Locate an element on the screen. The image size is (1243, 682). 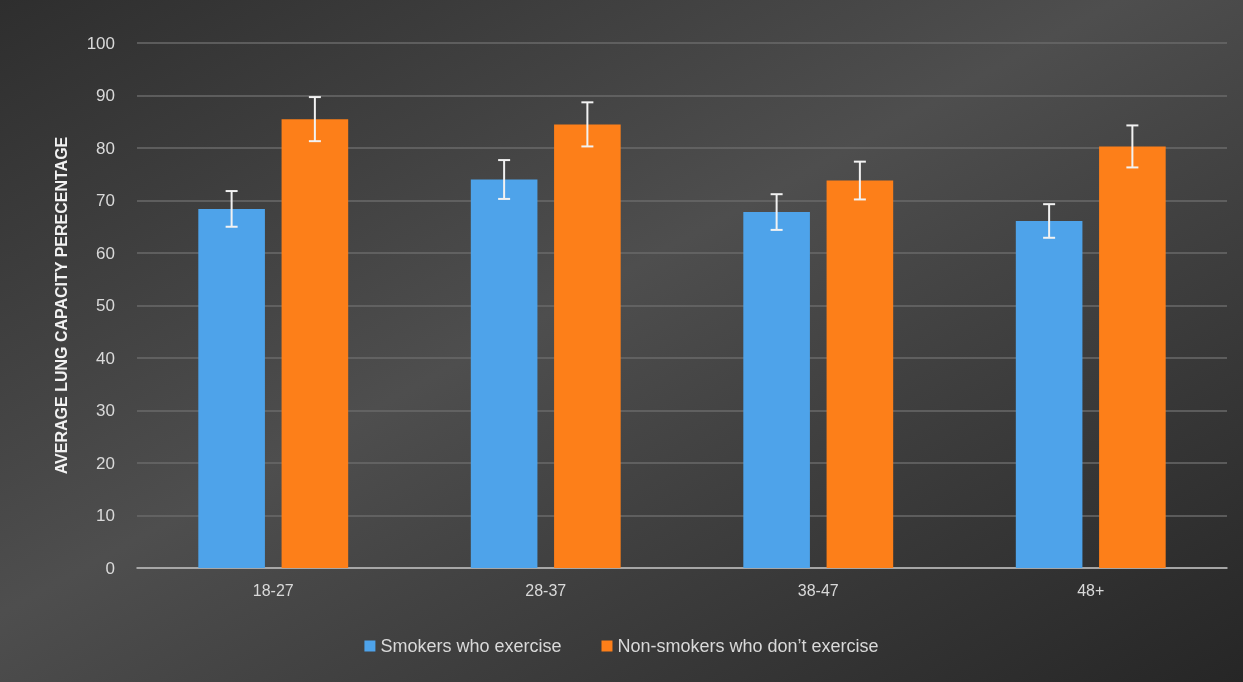
y-axis-title: AVERAGE LUNG CAPACITY PERECENTAGE is located at coordinates (61, 305).